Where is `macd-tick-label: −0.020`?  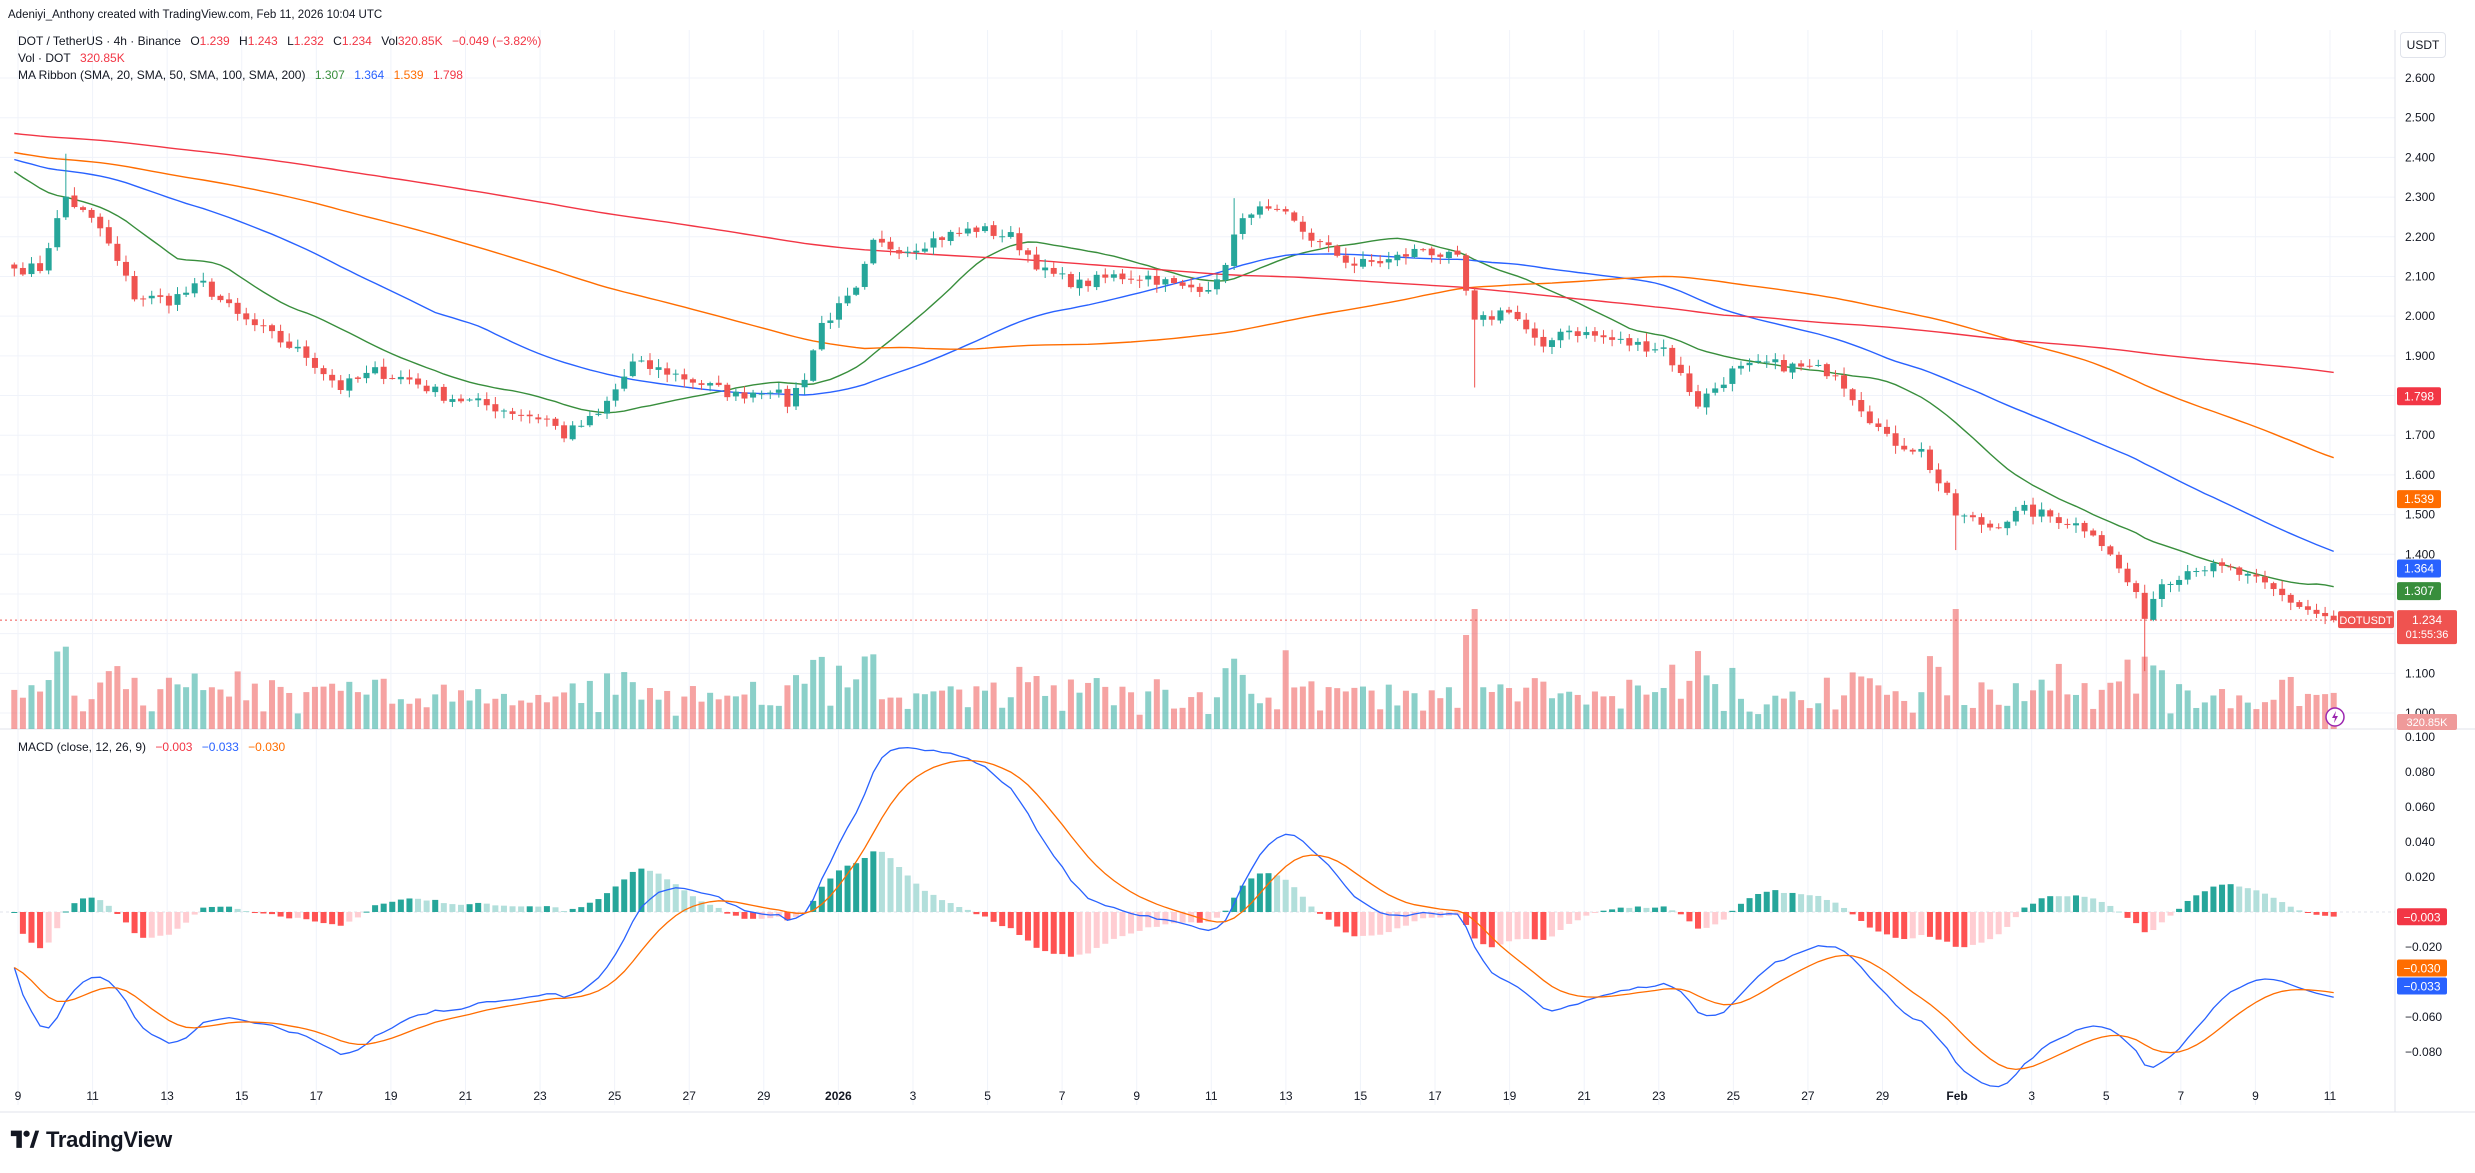 macd-tick-label: −0.020 is located at coordinates (2423, 947).